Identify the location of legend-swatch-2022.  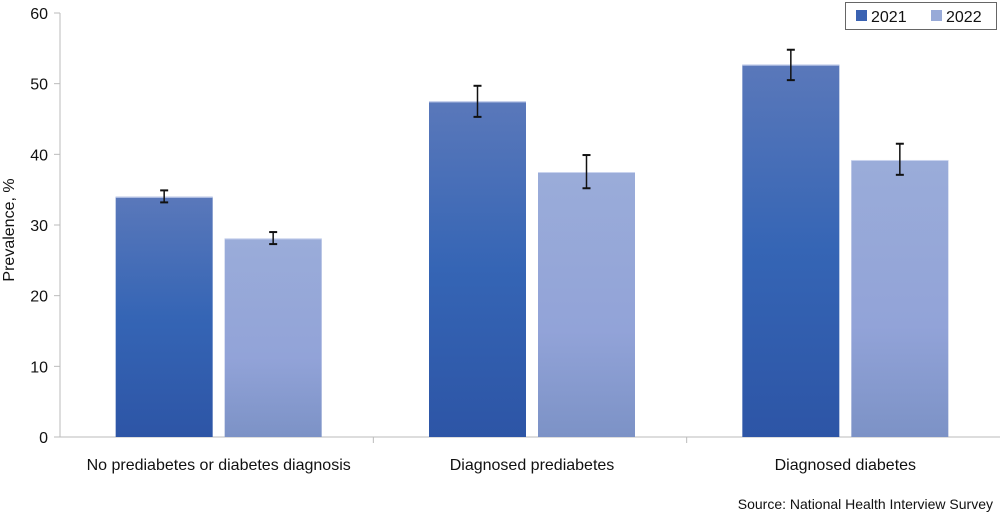
(936, 15).